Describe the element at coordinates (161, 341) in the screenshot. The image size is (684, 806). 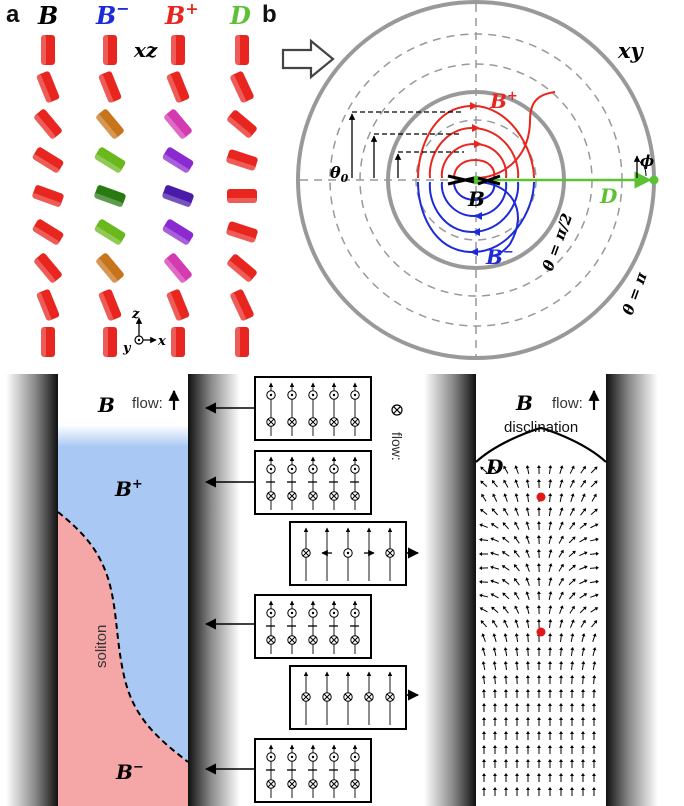
I see `axis-x-label: x` at that location.